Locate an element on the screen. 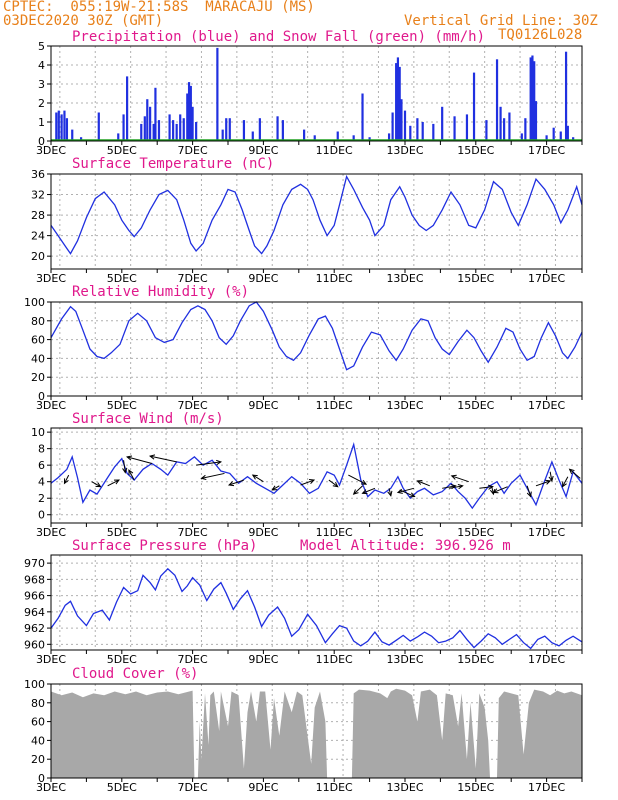  x-tick-label: 5DEC is located at coordinates (122, 532).